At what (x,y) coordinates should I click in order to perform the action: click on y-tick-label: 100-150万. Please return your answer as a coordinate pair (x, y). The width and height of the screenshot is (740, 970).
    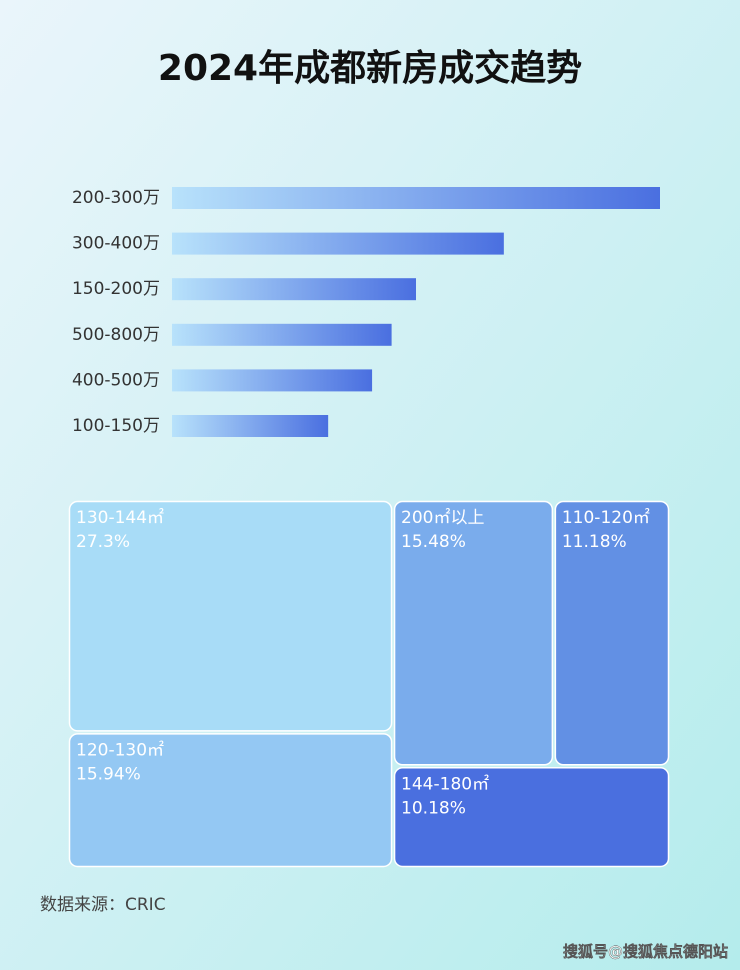
    Looking at the image, I should click on (116, 426).